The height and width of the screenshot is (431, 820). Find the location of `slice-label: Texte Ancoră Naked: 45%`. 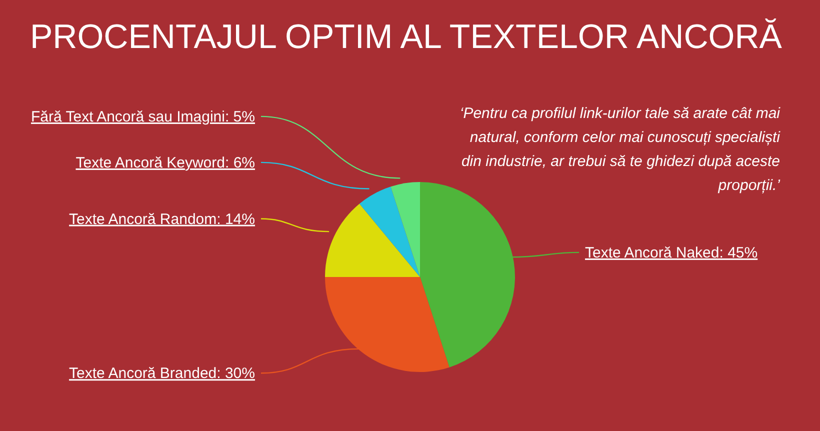

slice-label: Texte Ancoră Naked: 45% is located at coordinates (671, 253).